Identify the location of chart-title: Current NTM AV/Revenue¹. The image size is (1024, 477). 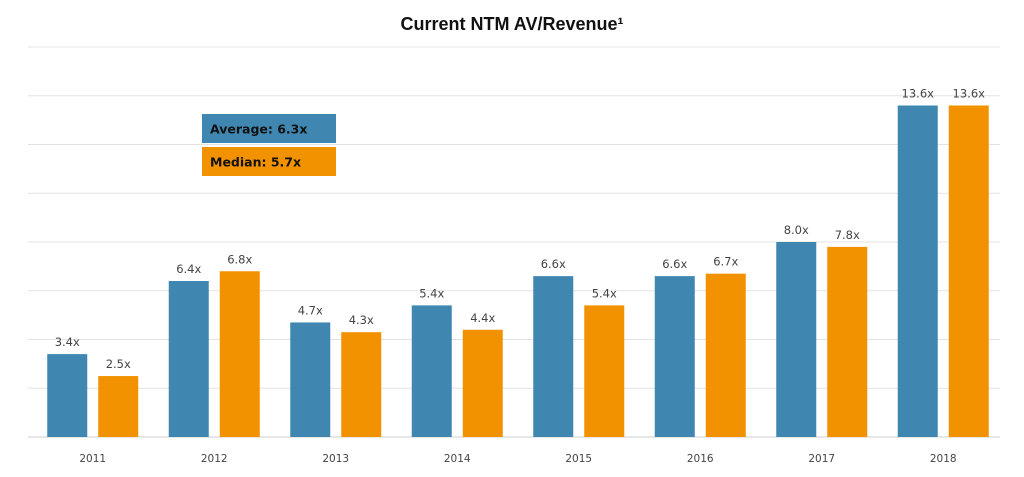
(511, 24).